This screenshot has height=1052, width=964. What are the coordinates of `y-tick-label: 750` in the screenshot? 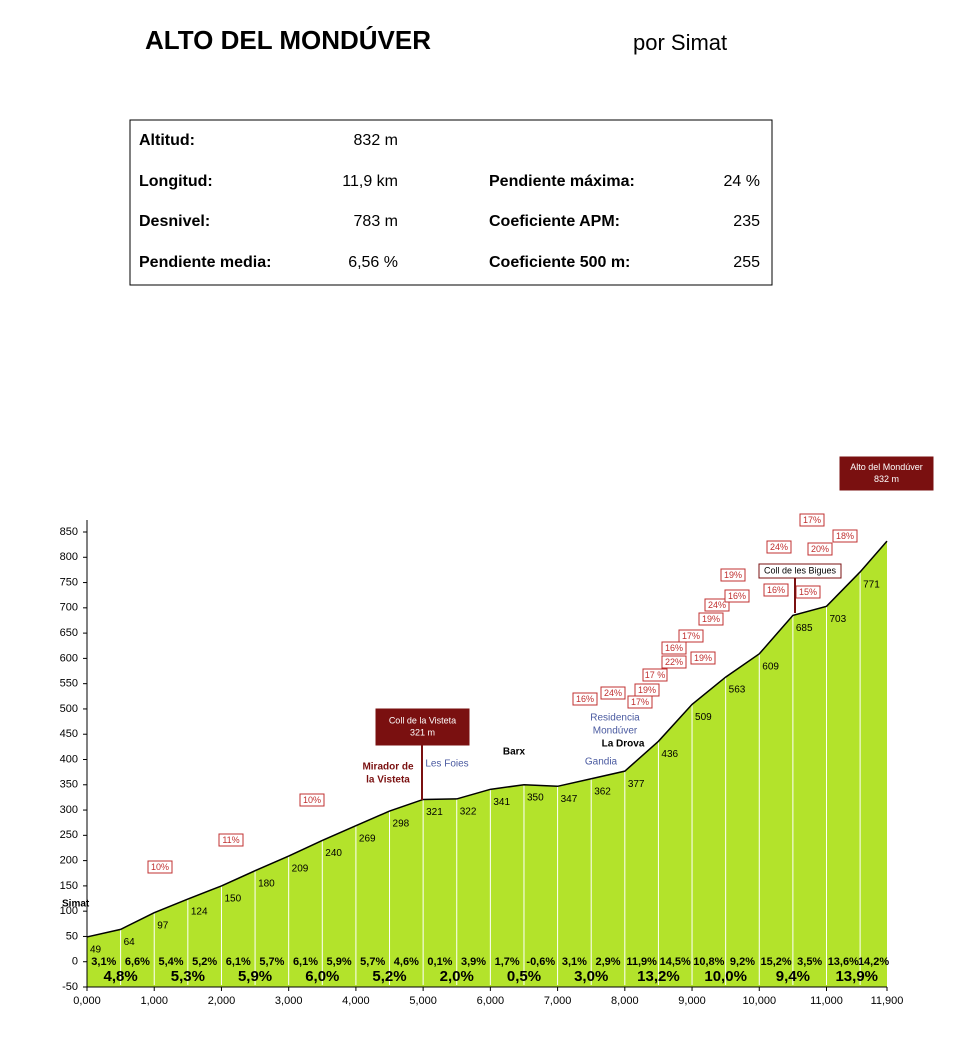 It's located at (69, 582).